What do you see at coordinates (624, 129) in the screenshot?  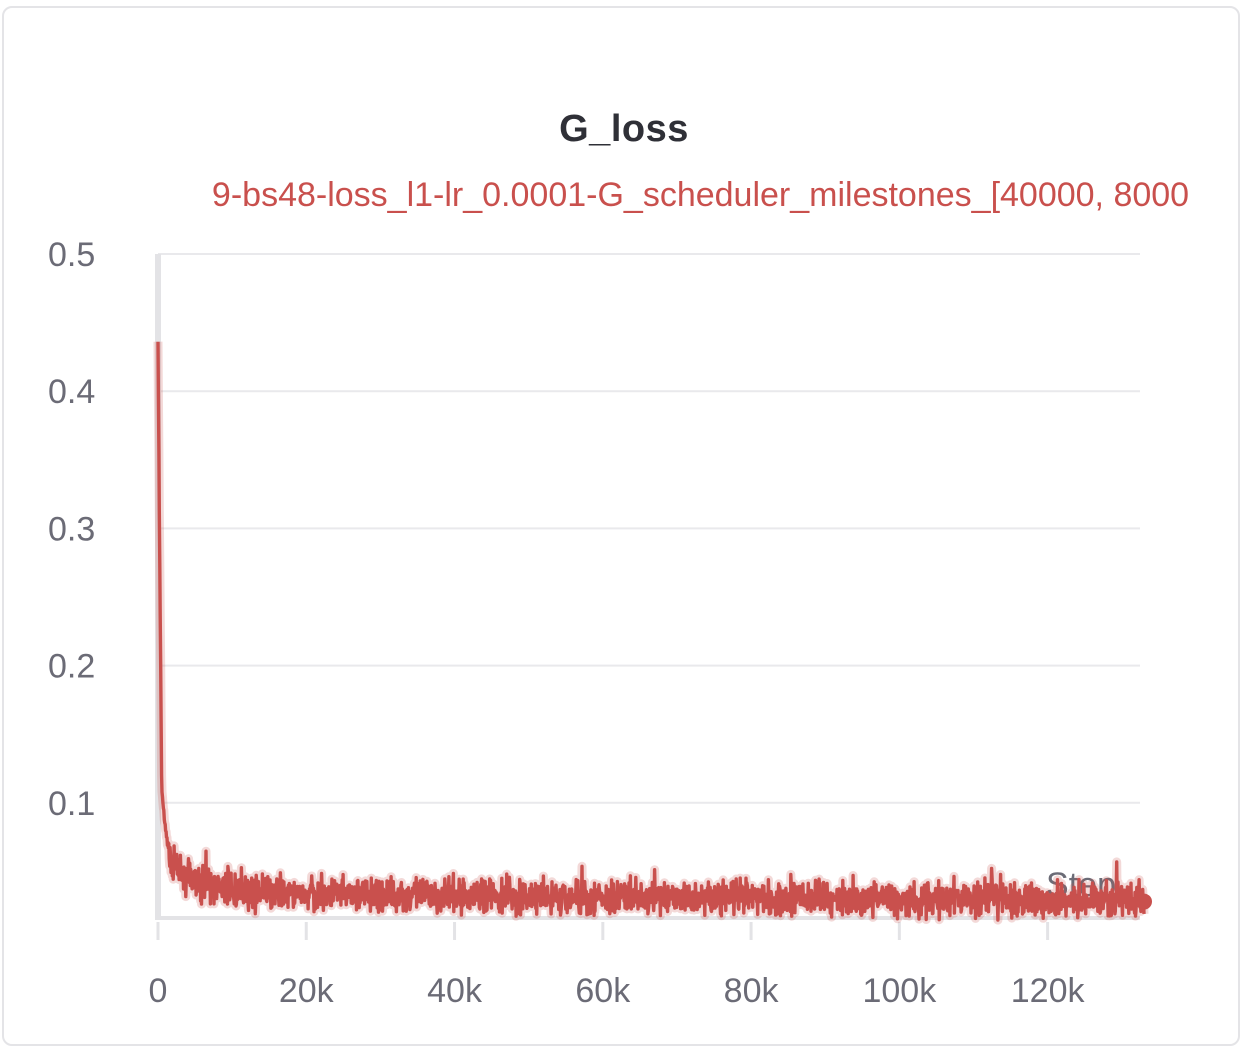 I see `chart-title: G_loss` at bounding box center [624, 129].